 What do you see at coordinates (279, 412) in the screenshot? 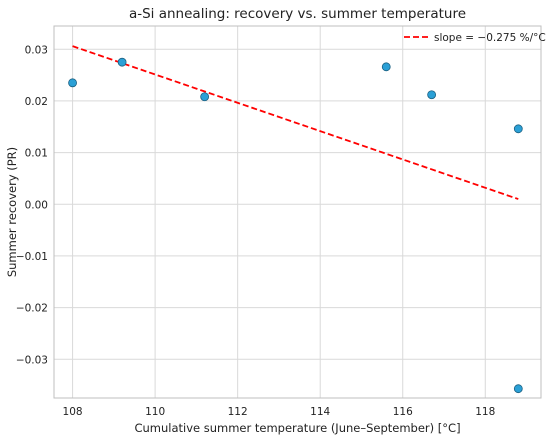
I see `x-axis-ticks: 108 110 112 114 116 118` at bounding box center [279, 412].